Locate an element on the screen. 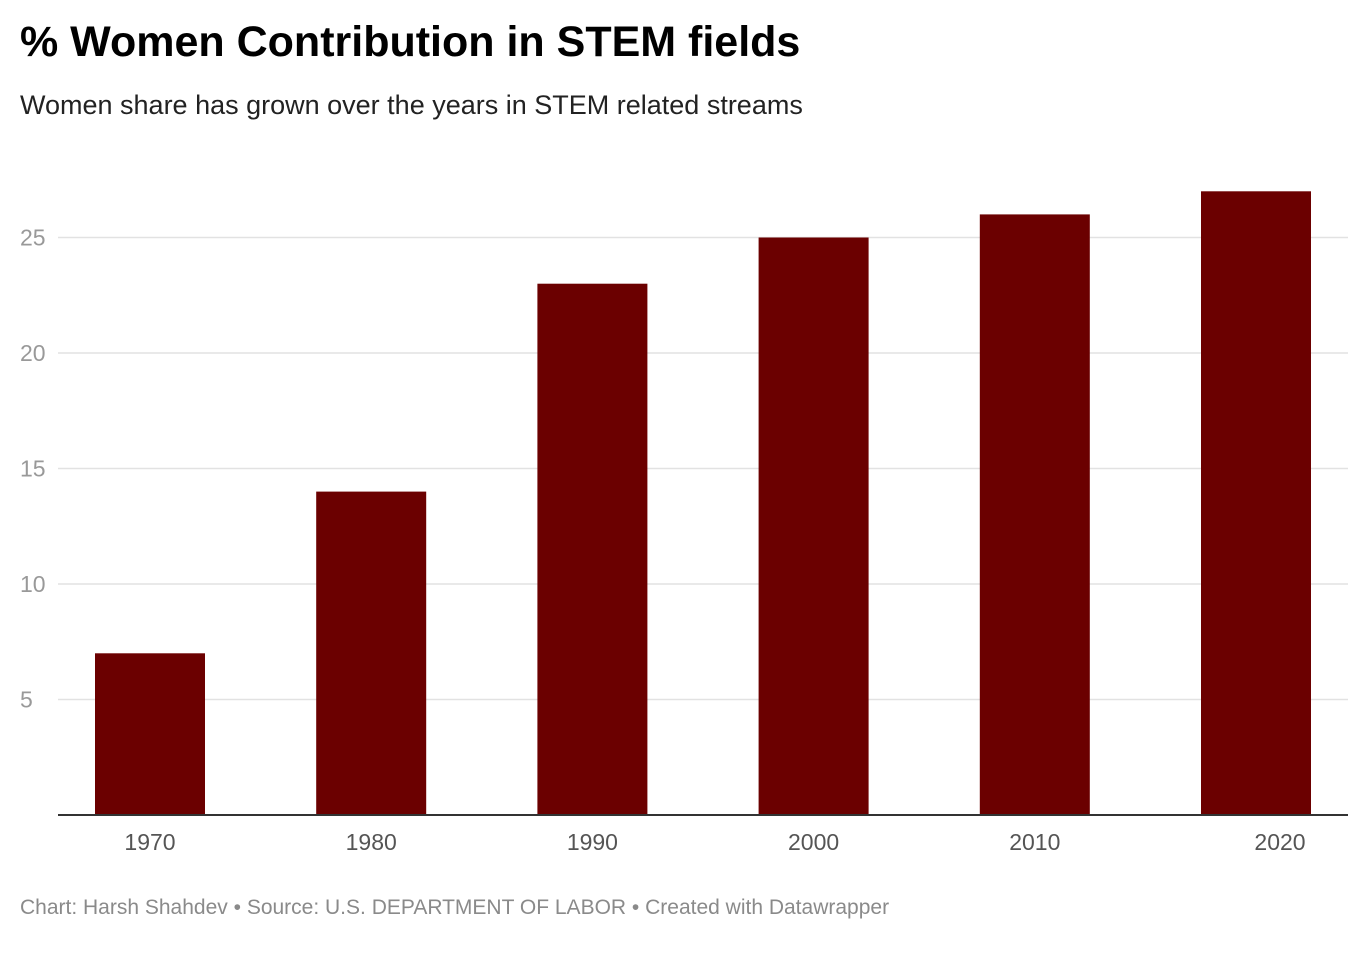 This screenshot has width=1368, height=958. y-tick-label: 5 is located at coordinates (26, 700).